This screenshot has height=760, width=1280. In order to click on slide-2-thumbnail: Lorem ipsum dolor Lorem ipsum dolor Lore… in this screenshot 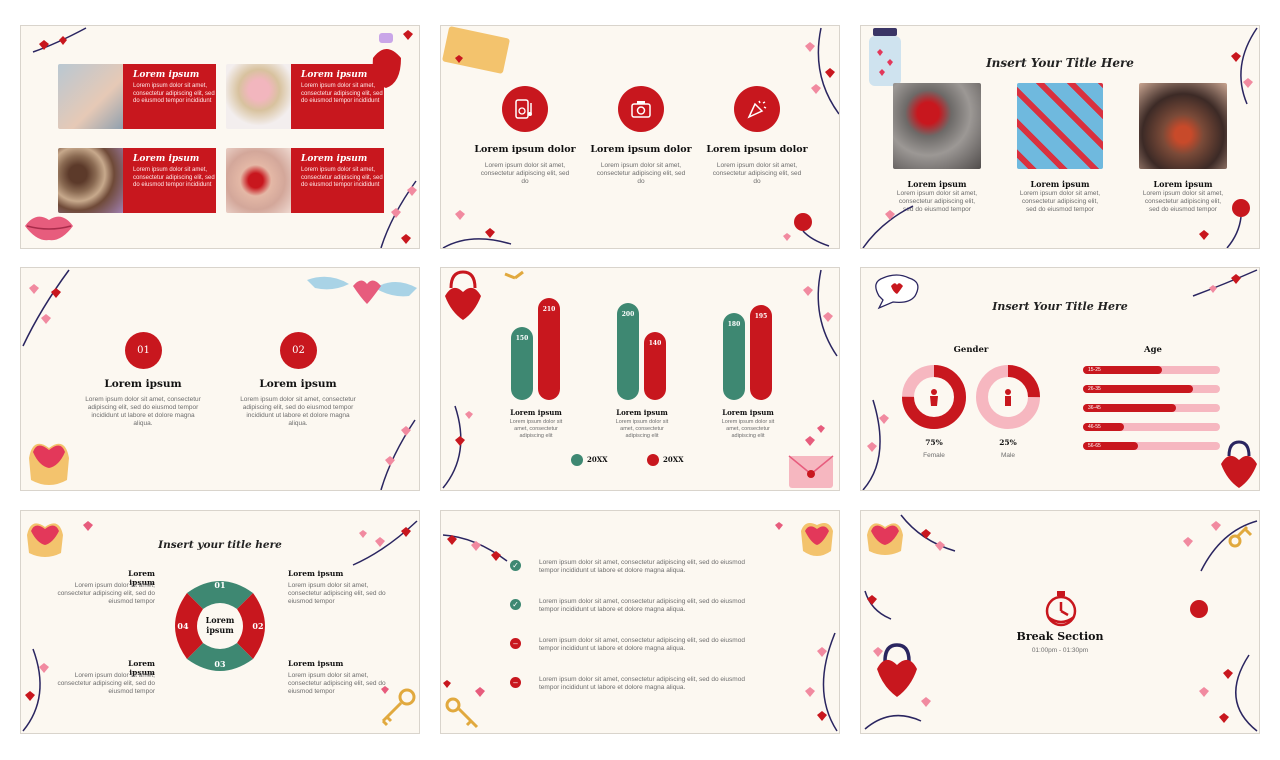, I will do `click(640, 137)`.